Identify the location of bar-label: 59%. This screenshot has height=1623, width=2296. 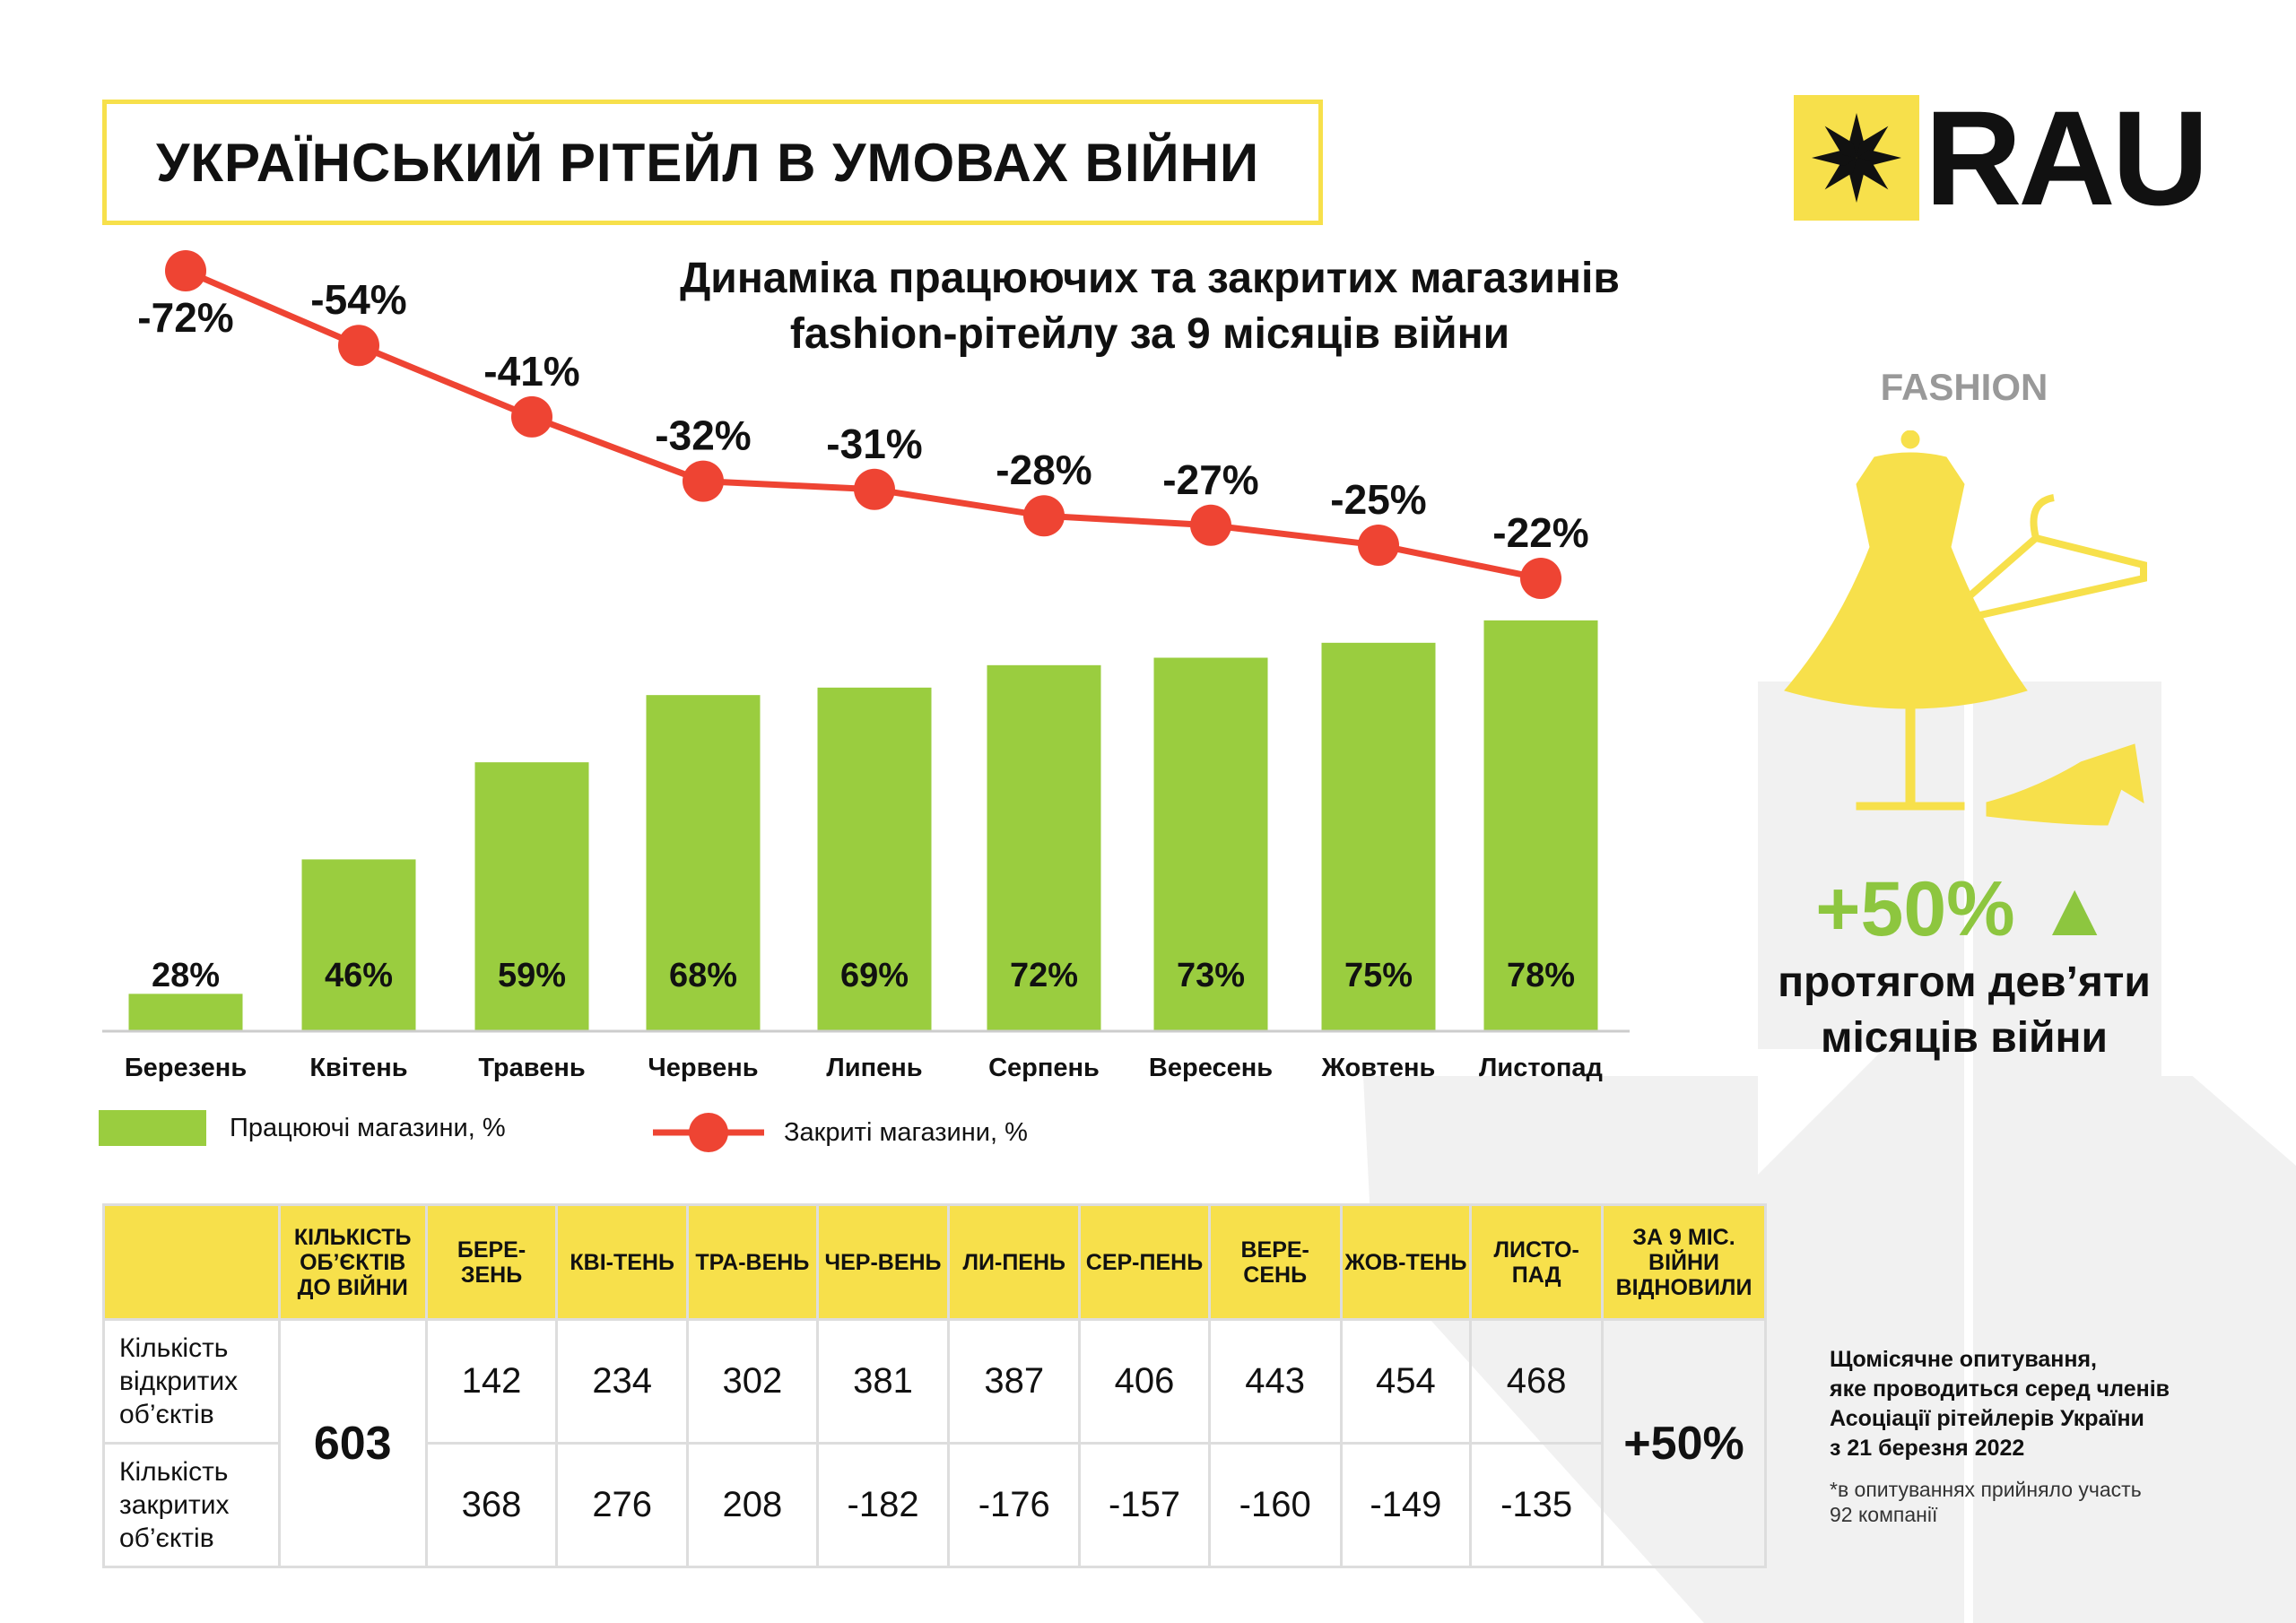
(532, 976).